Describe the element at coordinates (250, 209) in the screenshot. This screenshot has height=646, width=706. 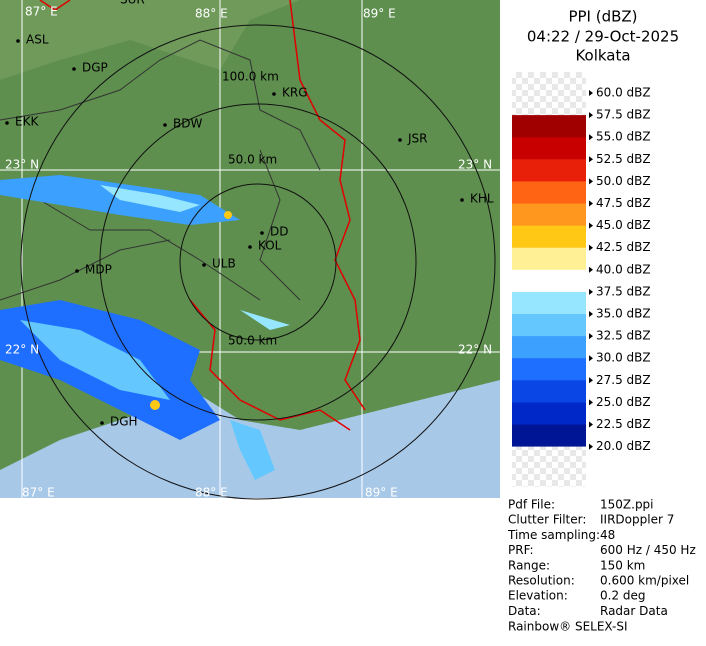
I see `range-labels: 100.0 km 50.0 km 50.0 km` at that location.